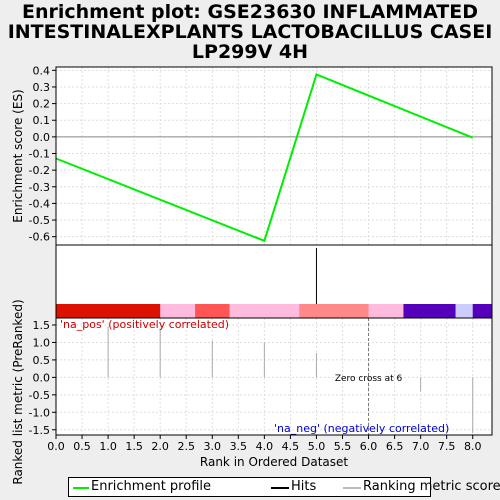 The image size is (500, 500). I want to click on xtick-label: 6.5, so click(395, 446).